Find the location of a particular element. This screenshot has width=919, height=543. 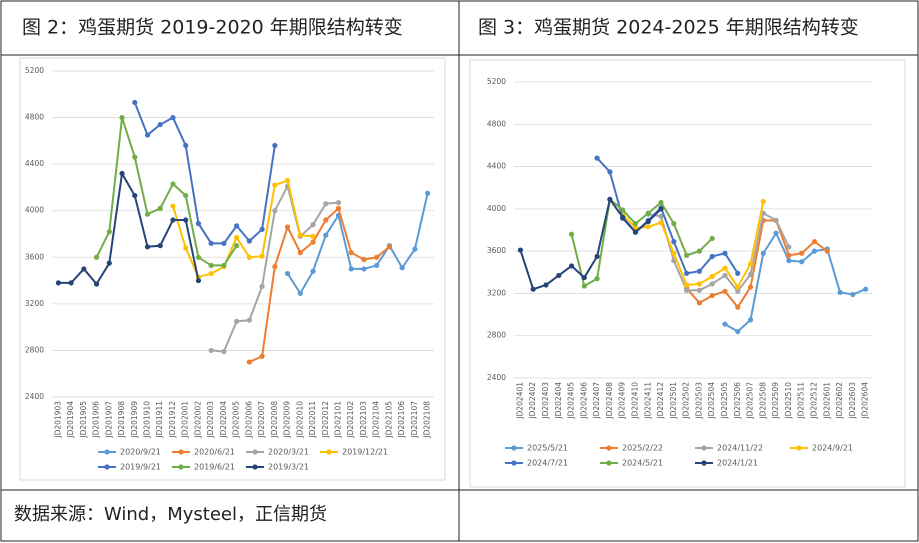

x-tick-label: JD201905 is located at coordinates (83, 420).